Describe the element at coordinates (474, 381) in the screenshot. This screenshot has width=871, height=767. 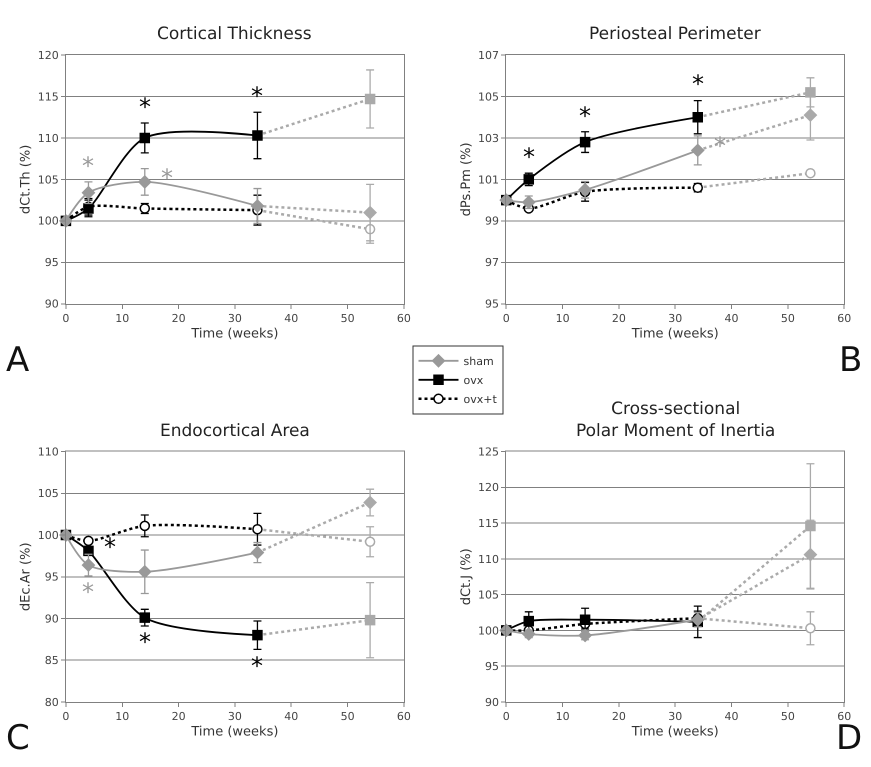
I see `legend-label: ovx` at that location.